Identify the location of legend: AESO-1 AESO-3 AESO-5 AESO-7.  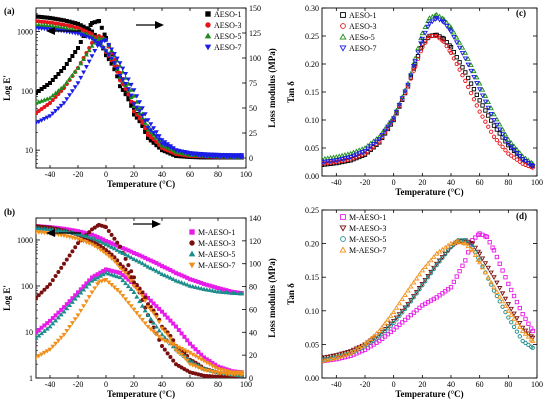
(223, 31).